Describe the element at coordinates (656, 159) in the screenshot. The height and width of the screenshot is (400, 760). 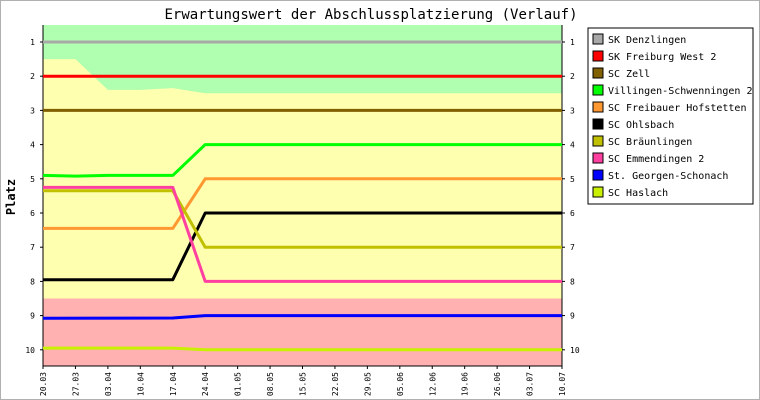
I see `legend-label: SC Emmendingen 2` at that location.